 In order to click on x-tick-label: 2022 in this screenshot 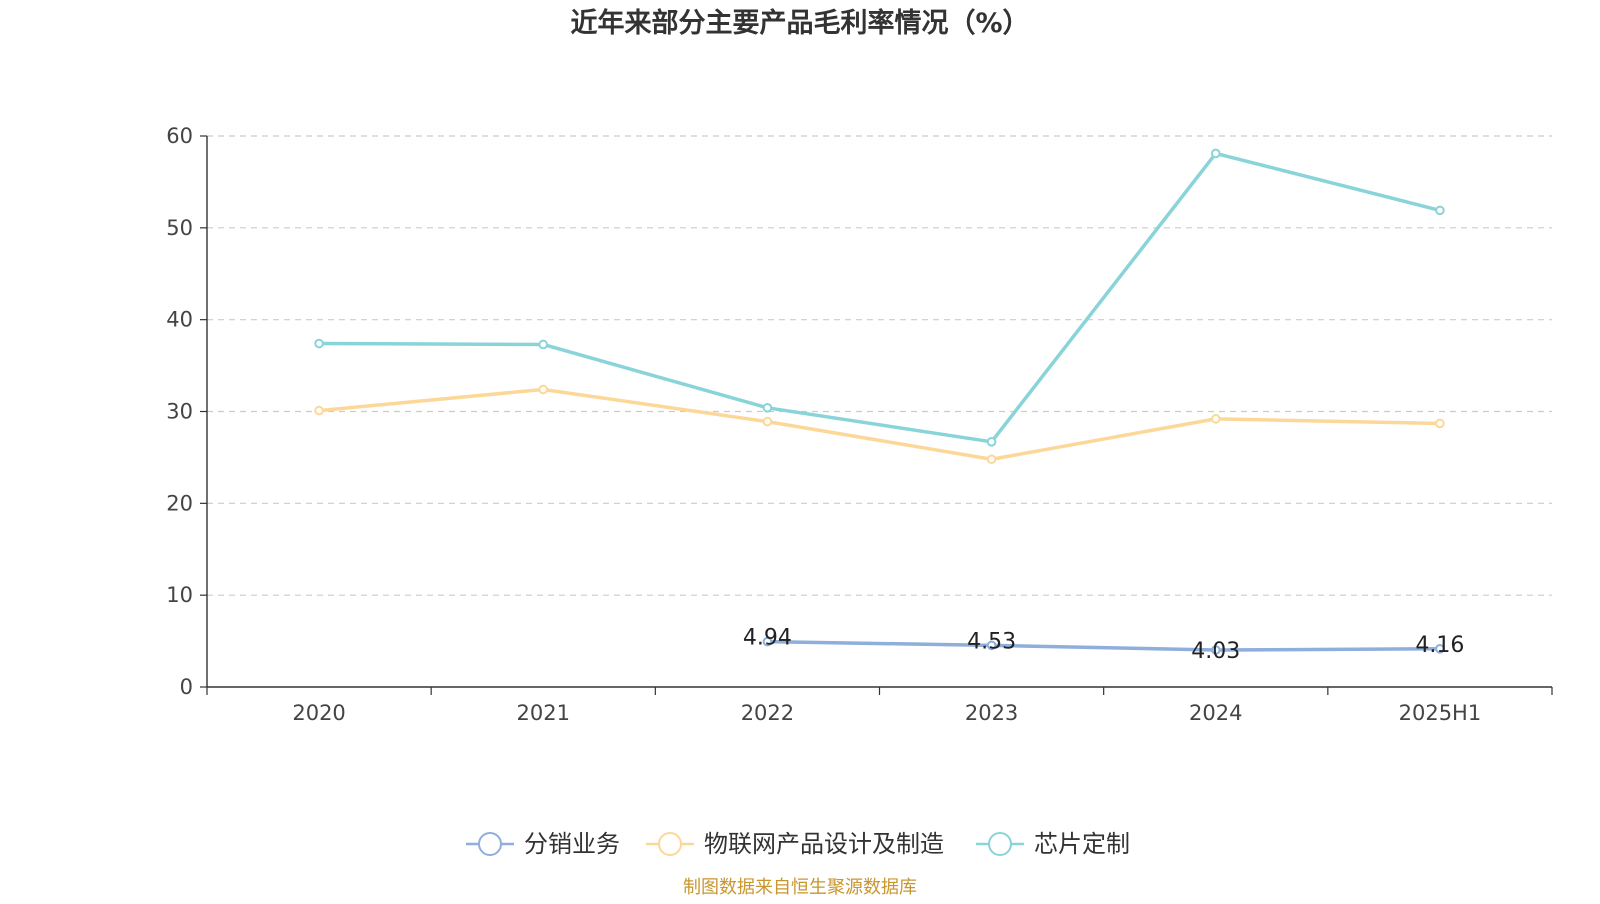, I will do `click(767, 713)`.